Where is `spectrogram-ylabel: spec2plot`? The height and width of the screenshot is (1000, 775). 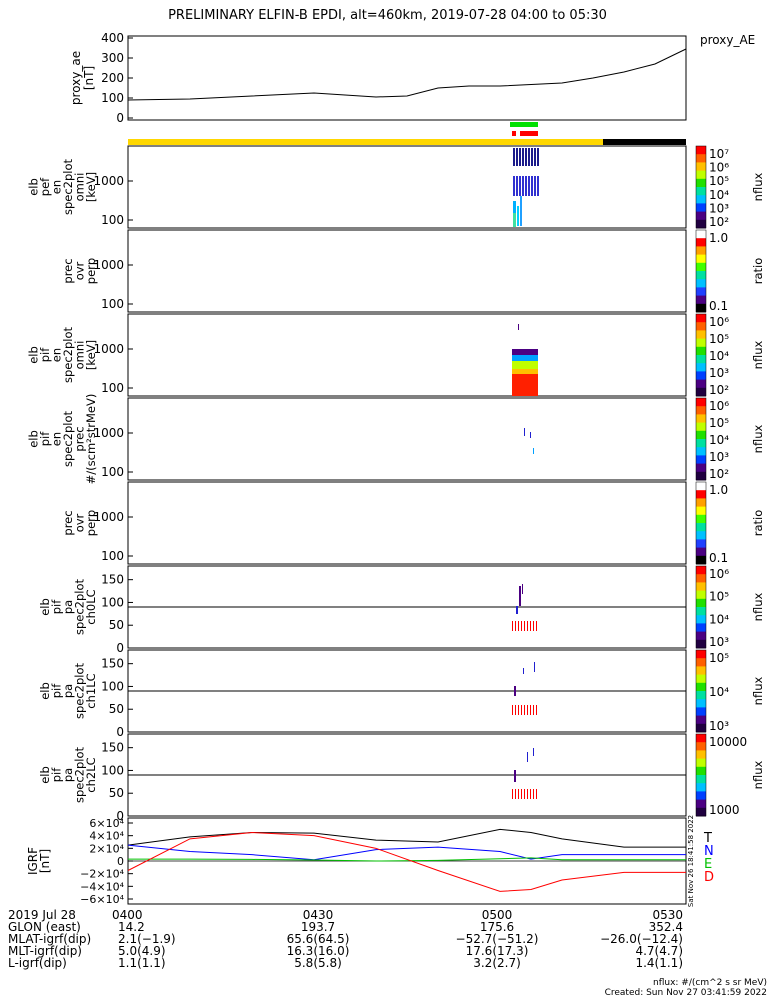 spectrogram-ylabel: spec2plot is located at coordinates (80, 774).